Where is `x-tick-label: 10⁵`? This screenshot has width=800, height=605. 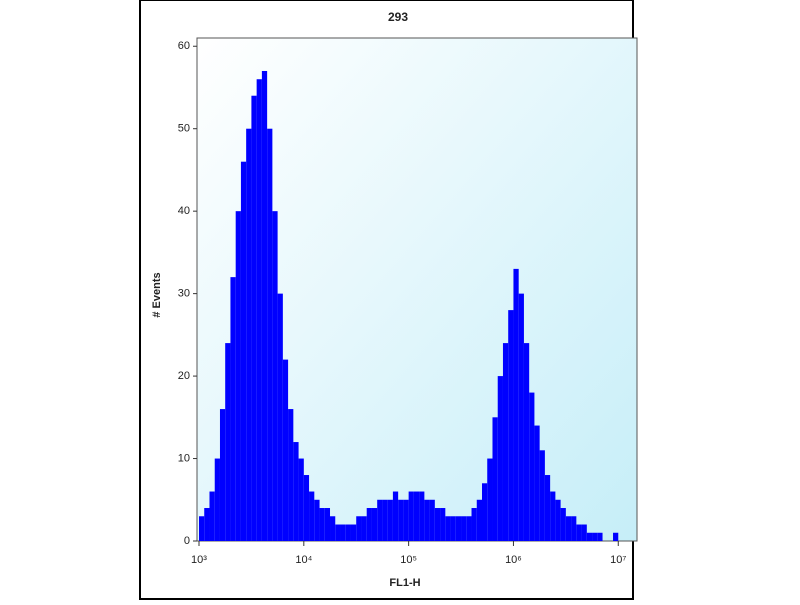
x-tick-label: 10⁵ is located at coordinates (408, 560).